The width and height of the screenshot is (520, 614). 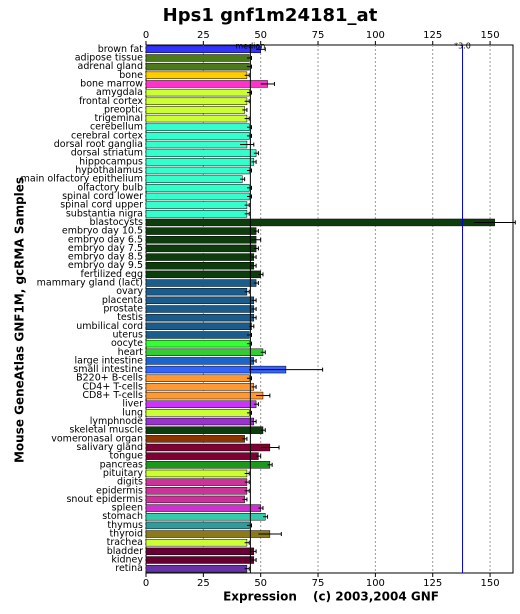 What do you see at coordinates (105, 257) in the screenshot?
I see `y-tick-label: embryo day 8.5` at bounding box center [105, 257].